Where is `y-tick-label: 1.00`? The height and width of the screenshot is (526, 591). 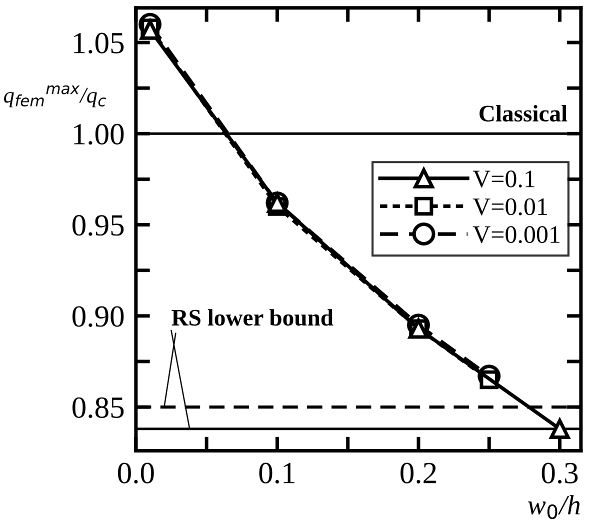
y-tick-label: 1.00 is located at coordinates (99, 134).